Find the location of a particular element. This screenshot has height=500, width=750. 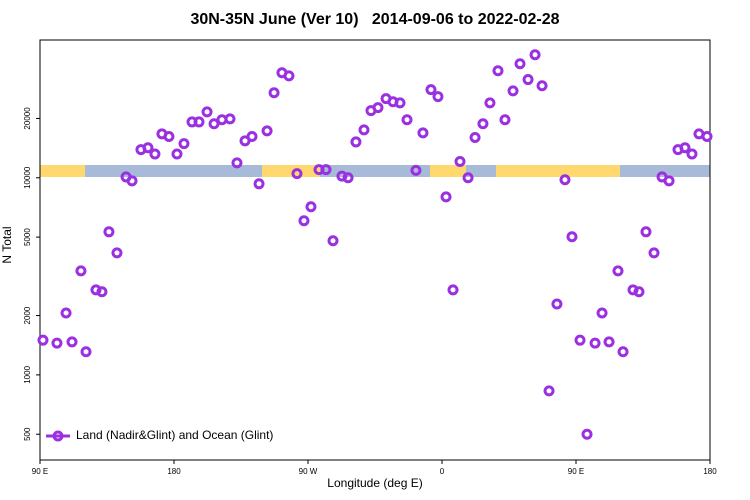

y-tick-label: 20000 is located at coordinates (27, 118).